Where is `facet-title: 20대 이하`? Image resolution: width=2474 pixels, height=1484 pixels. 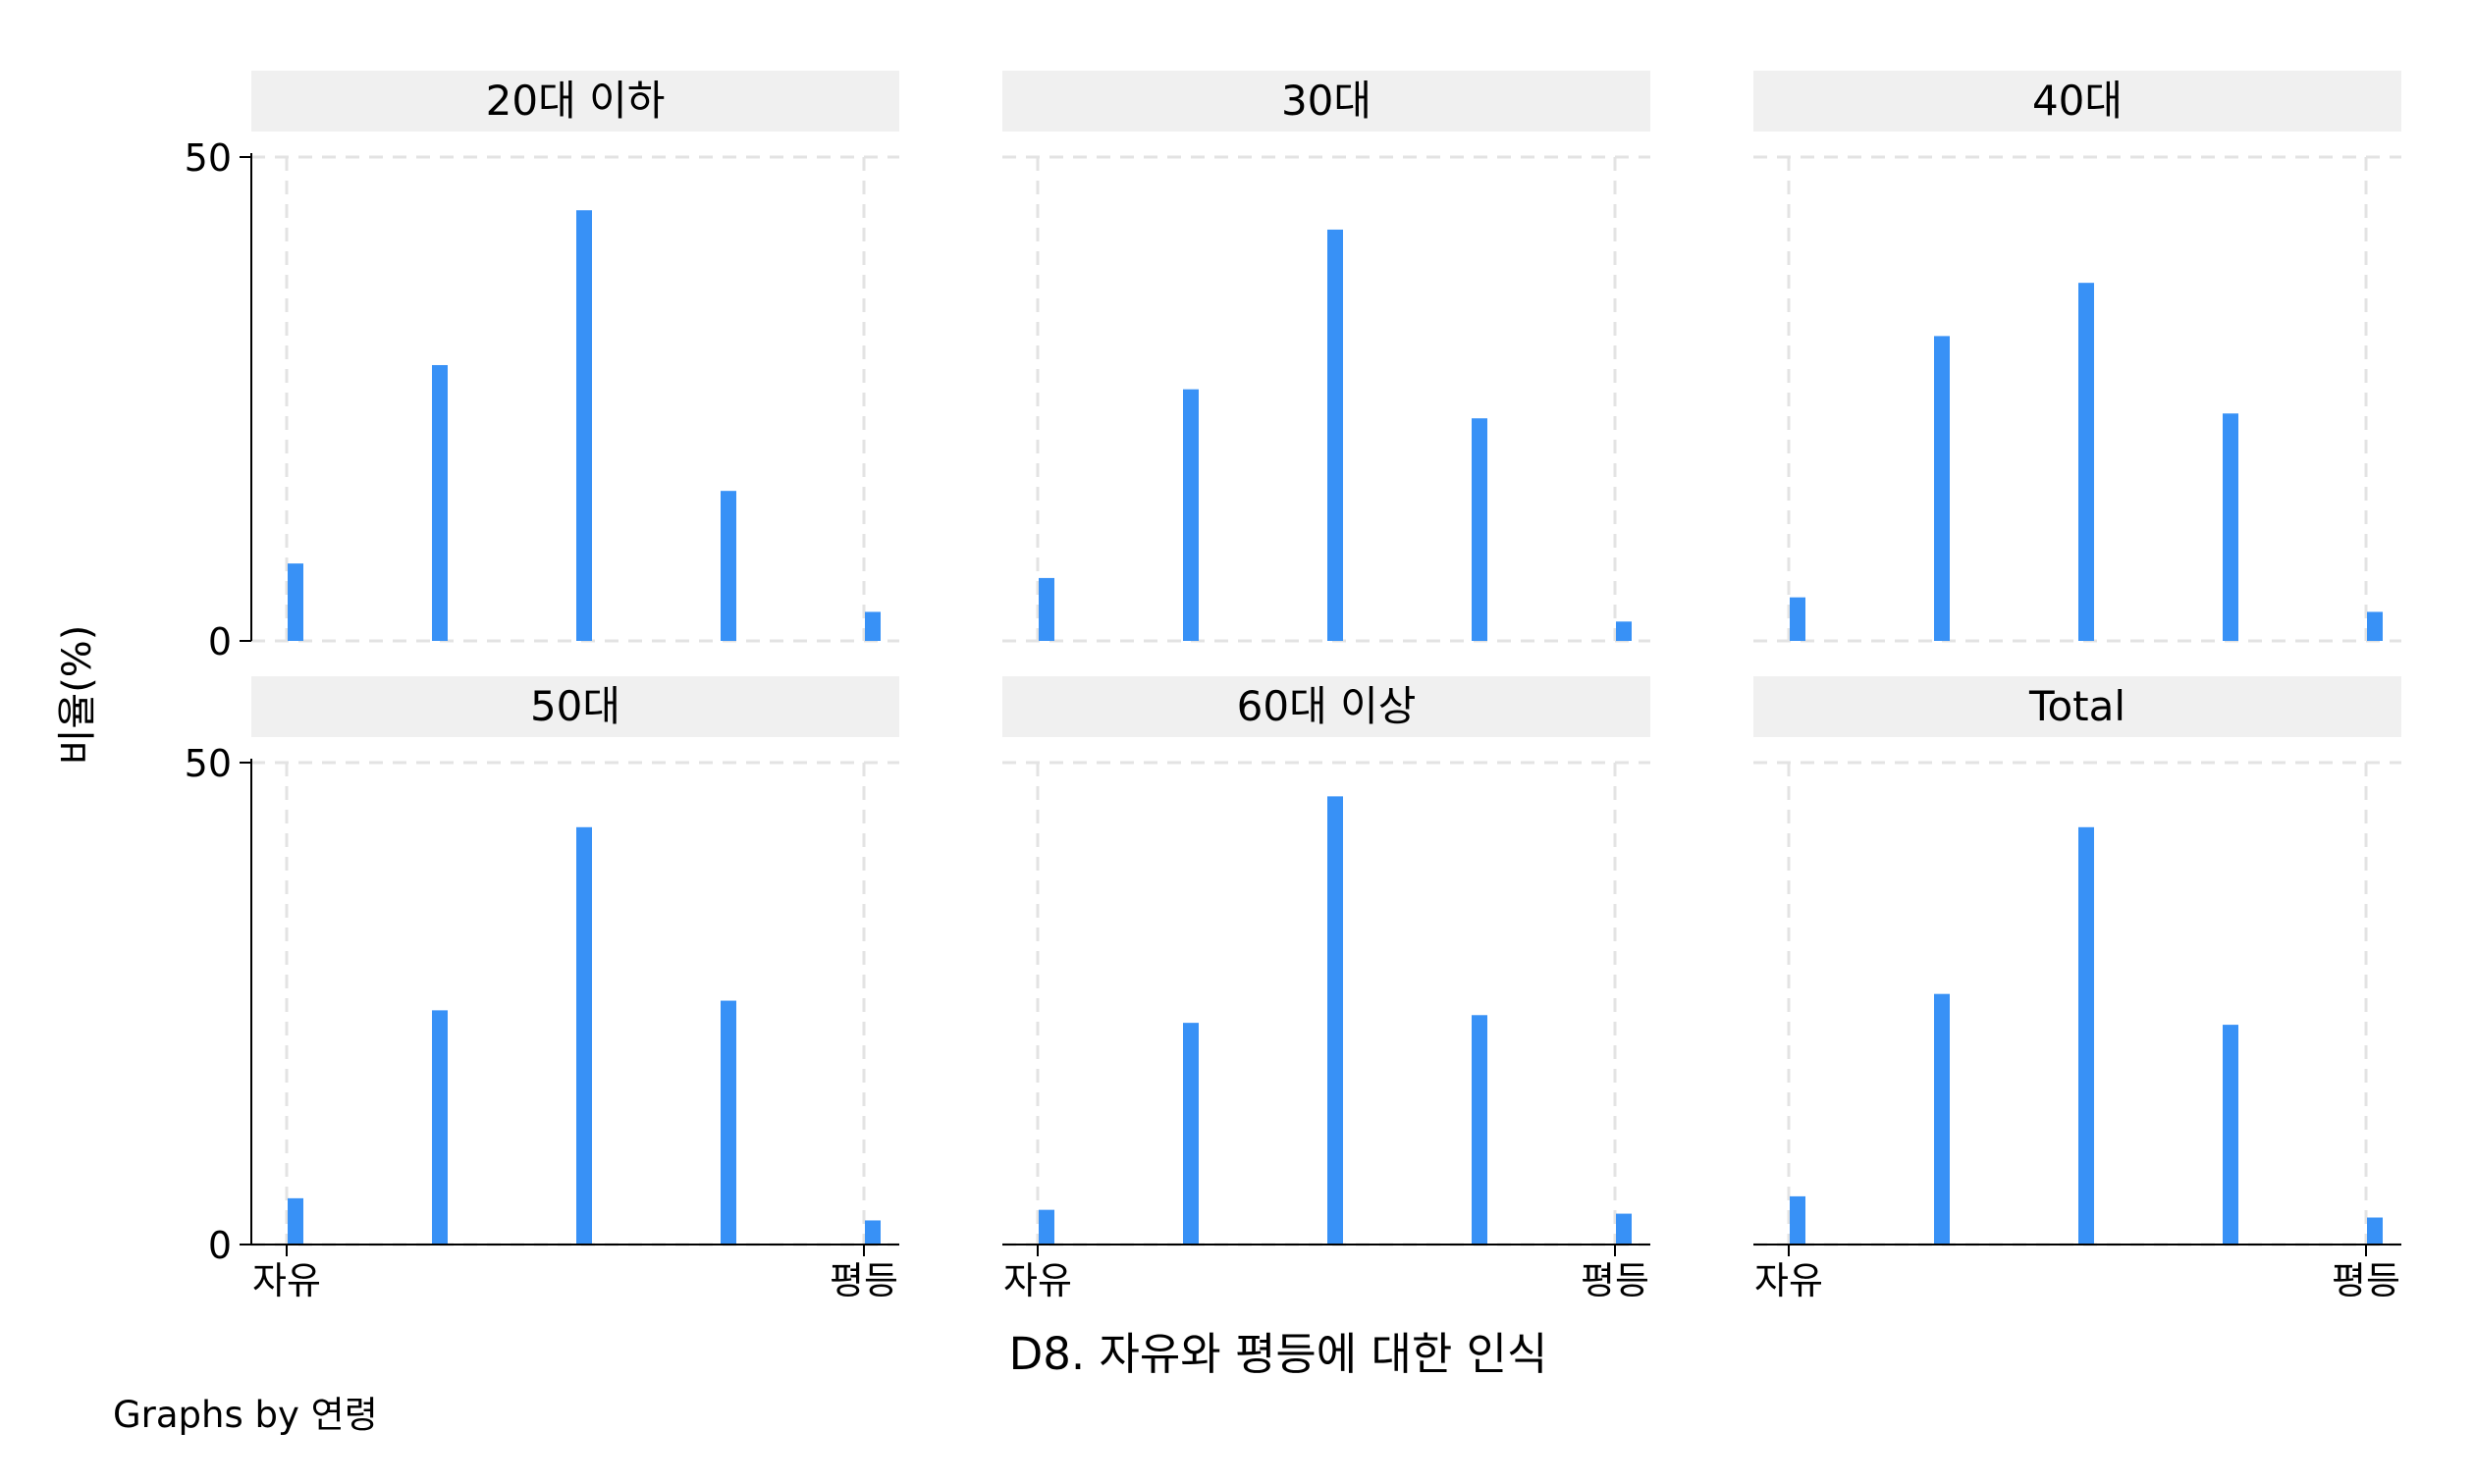 facet-title: 20대 이하 is located at coordinates (576, 101).